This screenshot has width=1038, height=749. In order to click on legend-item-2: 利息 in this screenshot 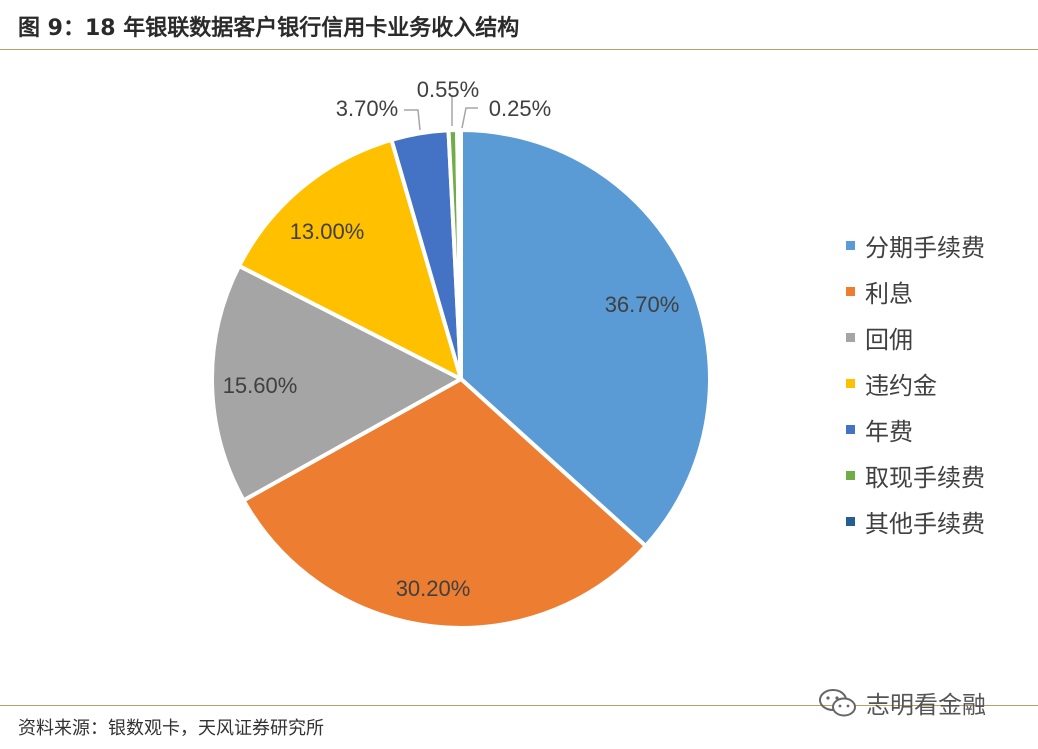, I will do `click(915, 291)`.